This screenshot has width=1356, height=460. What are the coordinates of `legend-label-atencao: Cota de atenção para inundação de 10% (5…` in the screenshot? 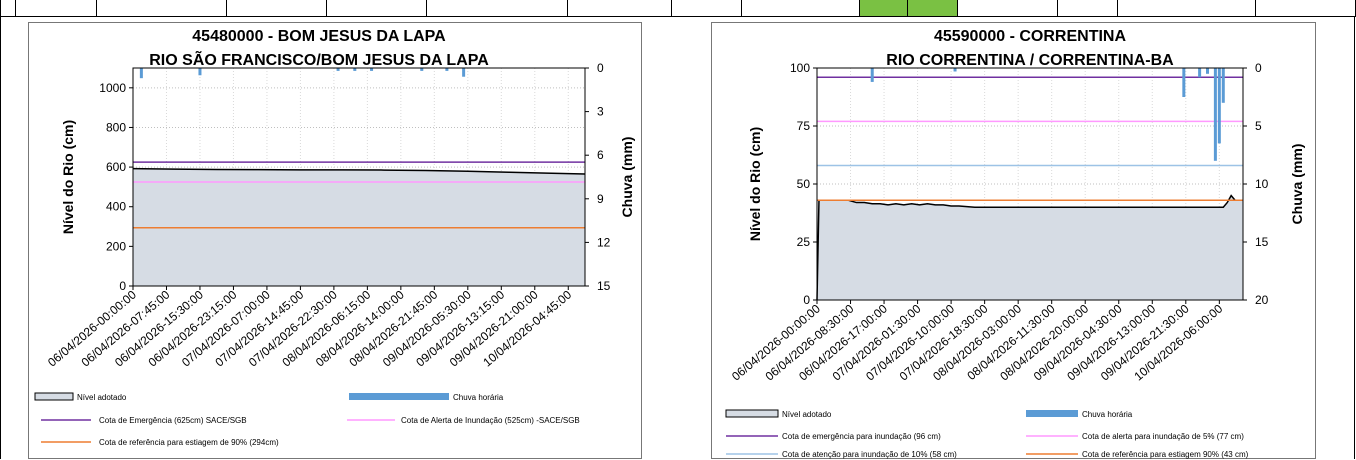 It's located at (869, 454).